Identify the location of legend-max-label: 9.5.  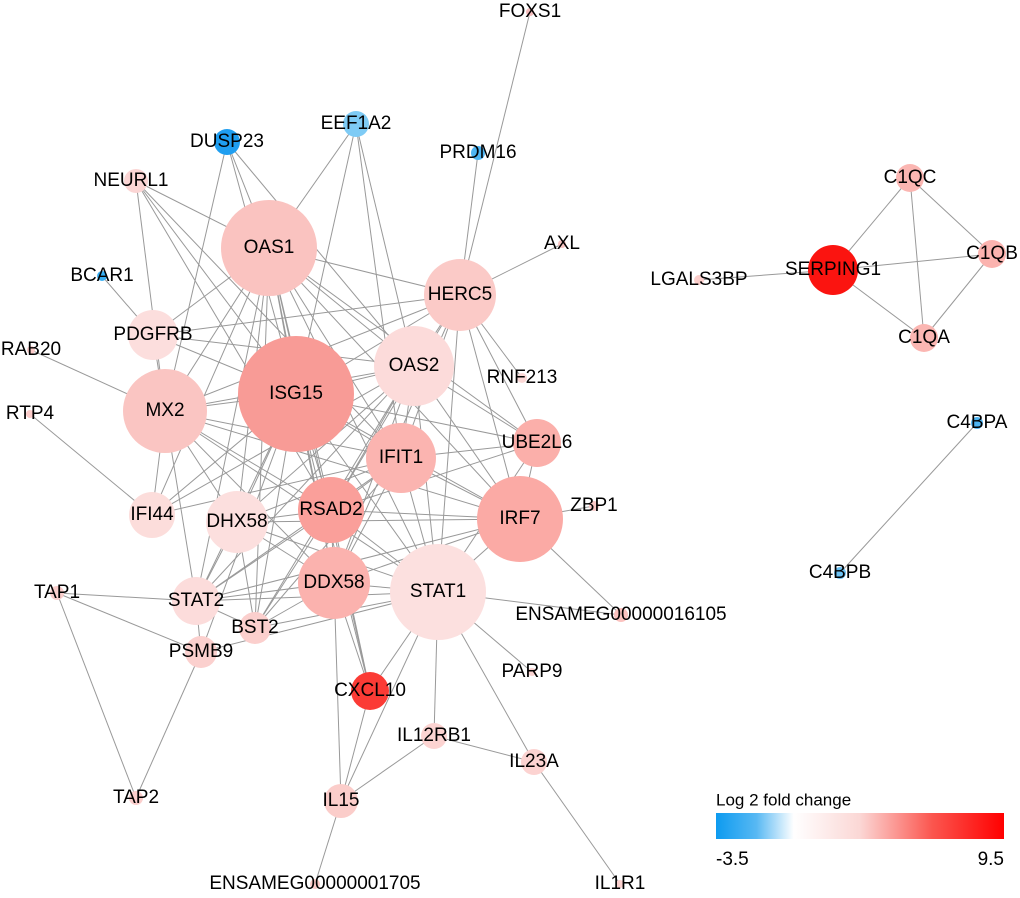
(991, 859).